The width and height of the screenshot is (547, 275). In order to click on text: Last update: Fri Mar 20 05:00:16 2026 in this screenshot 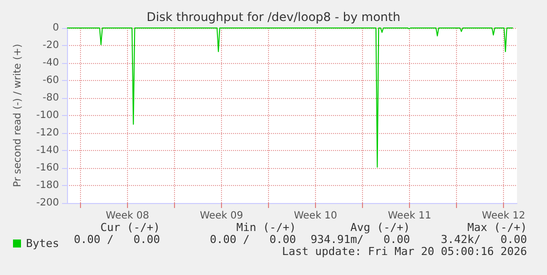, I will do `click(405, 251)`.